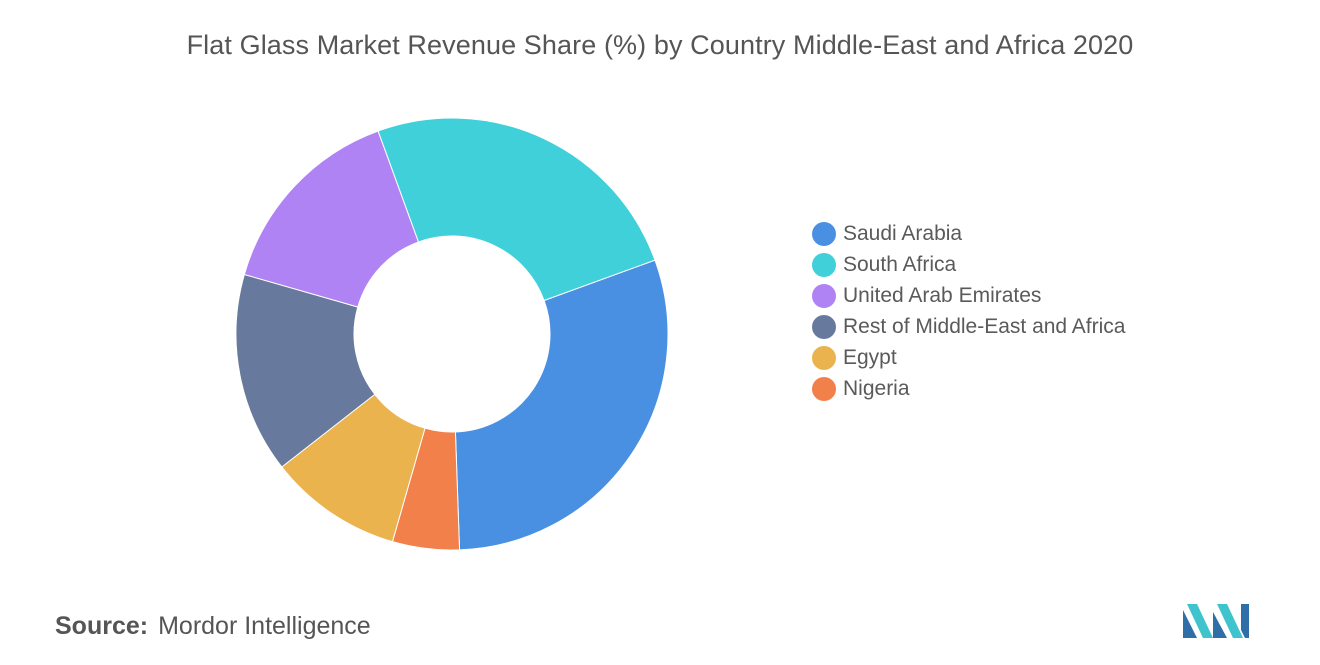  I want to click on source-note: Source: Mordor Intelligence, so click(213, 626).